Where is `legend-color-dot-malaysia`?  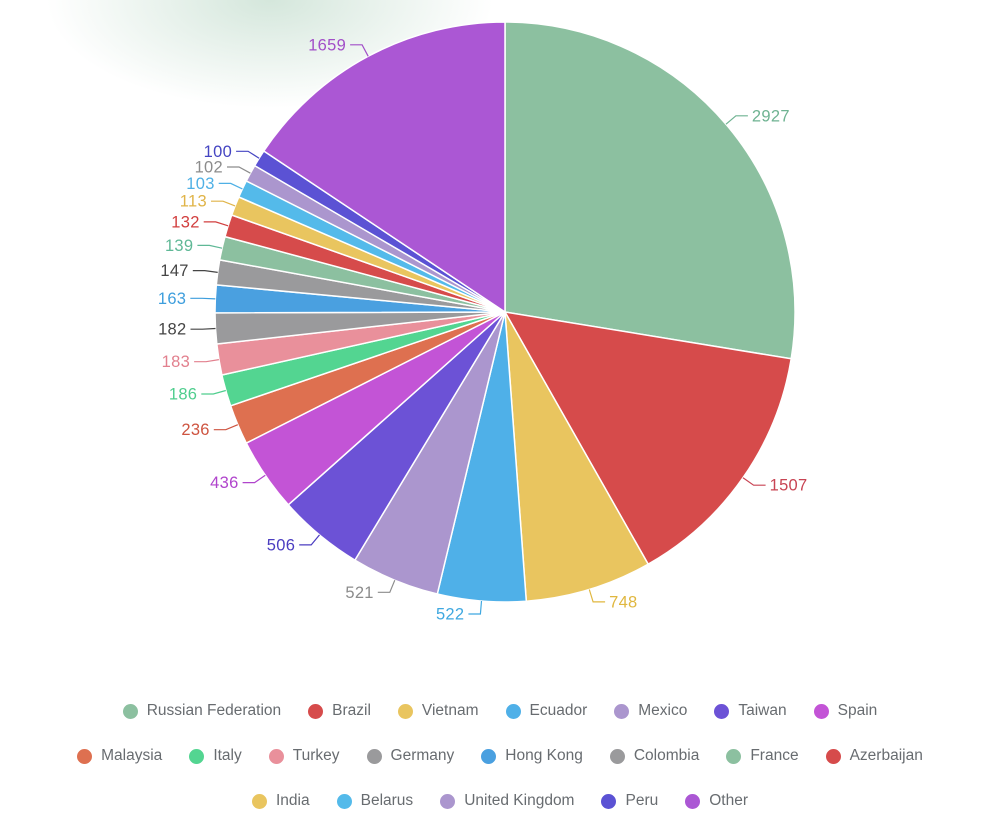
legend-color-dot-malaysia is located at coordinates (85, 756).